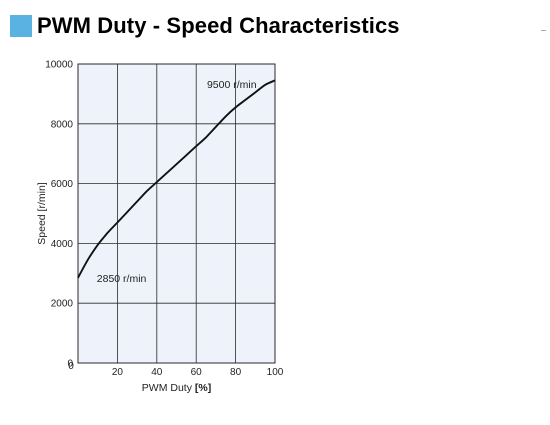 This screenshot has height=425, width=550. What do you see at coordinates (118, 372) in the screenshot?
I see `x-tick-label: 20` at bounding box center [118, 372].